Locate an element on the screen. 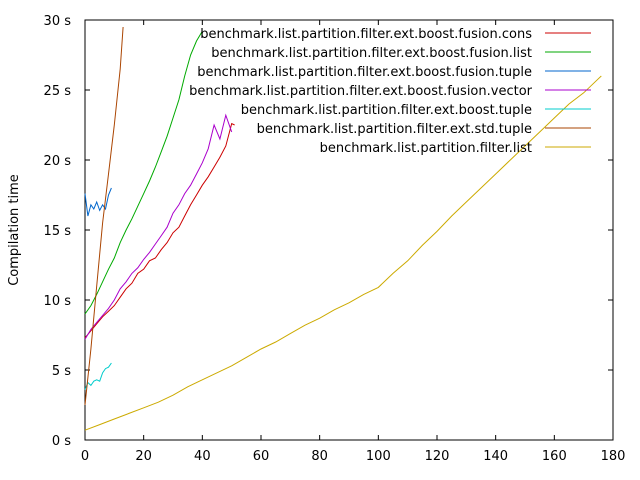 This screenshot has height=480, width=640. y-tick-label: 15 s is located at coordinates (58, 231).